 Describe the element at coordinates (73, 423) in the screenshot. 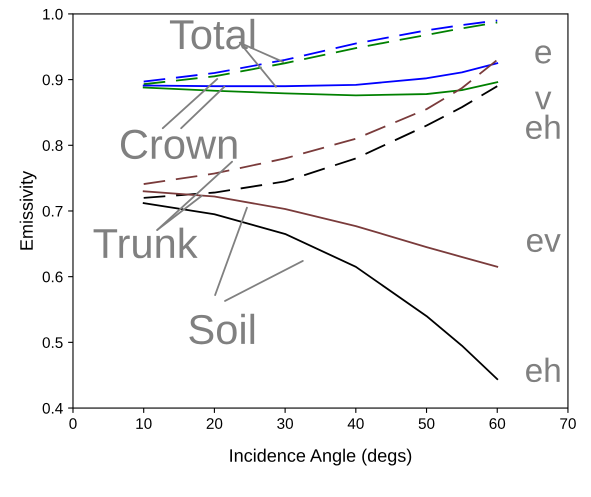

I see `x-tick-label: 0` at that location.